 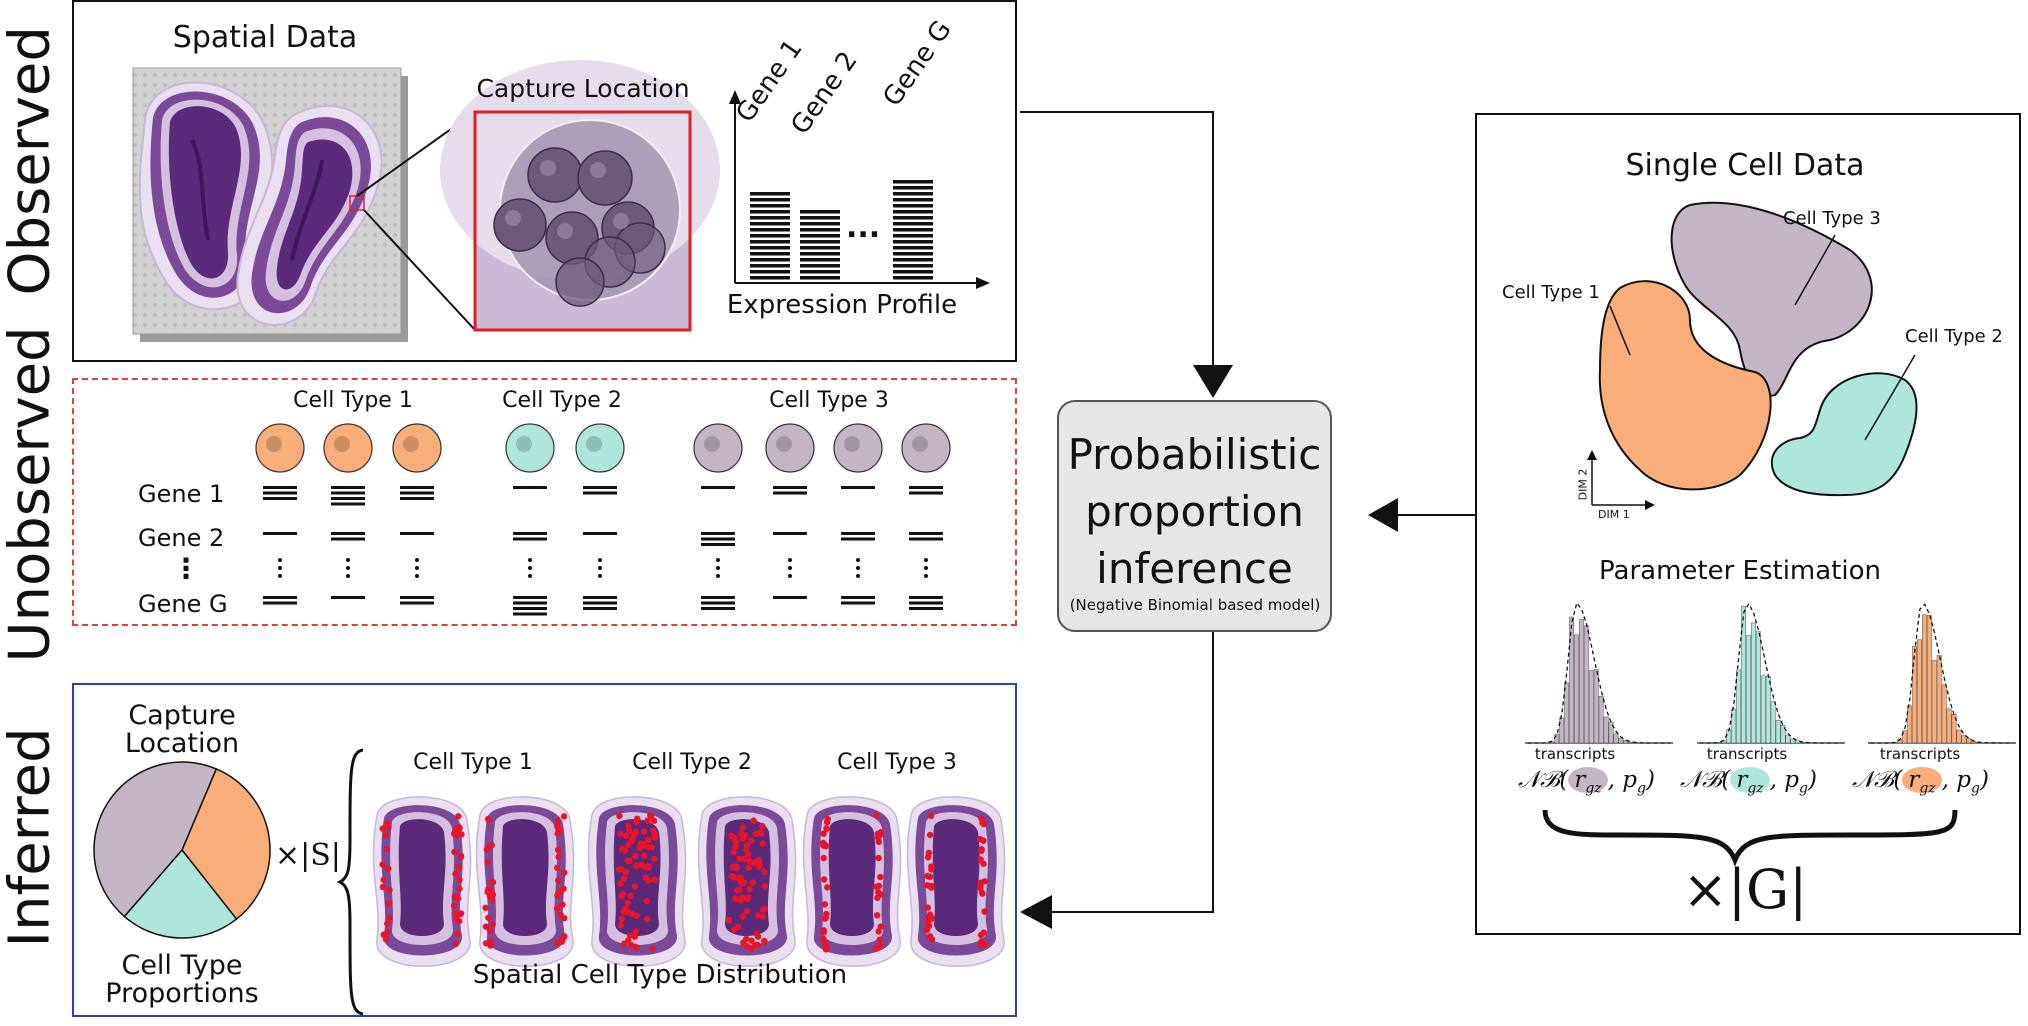 I want to click on unobs-cell-type-3: Cell Type 3, so click(x=829, y=400).